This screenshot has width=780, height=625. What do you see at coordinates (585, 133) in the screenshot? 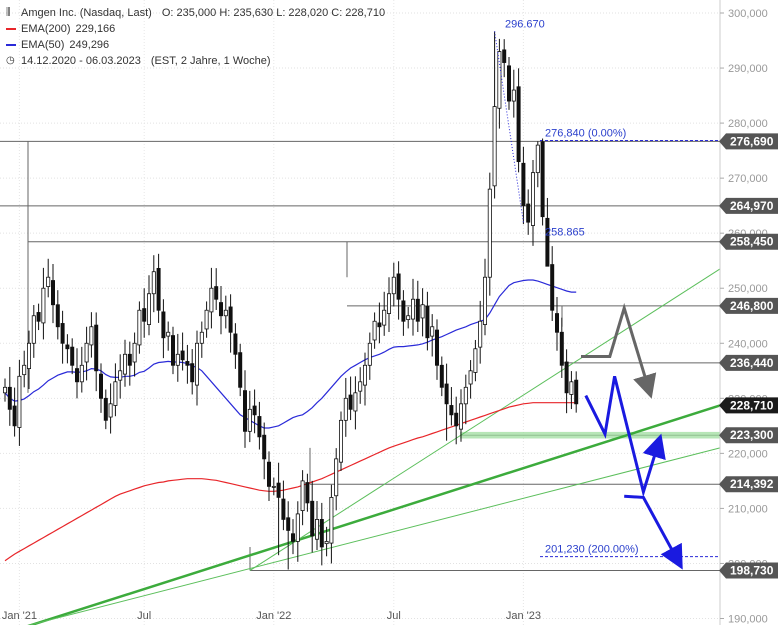
I see `price-annotation: 276,840 (0.00%)` at bounding box center [585, 133].